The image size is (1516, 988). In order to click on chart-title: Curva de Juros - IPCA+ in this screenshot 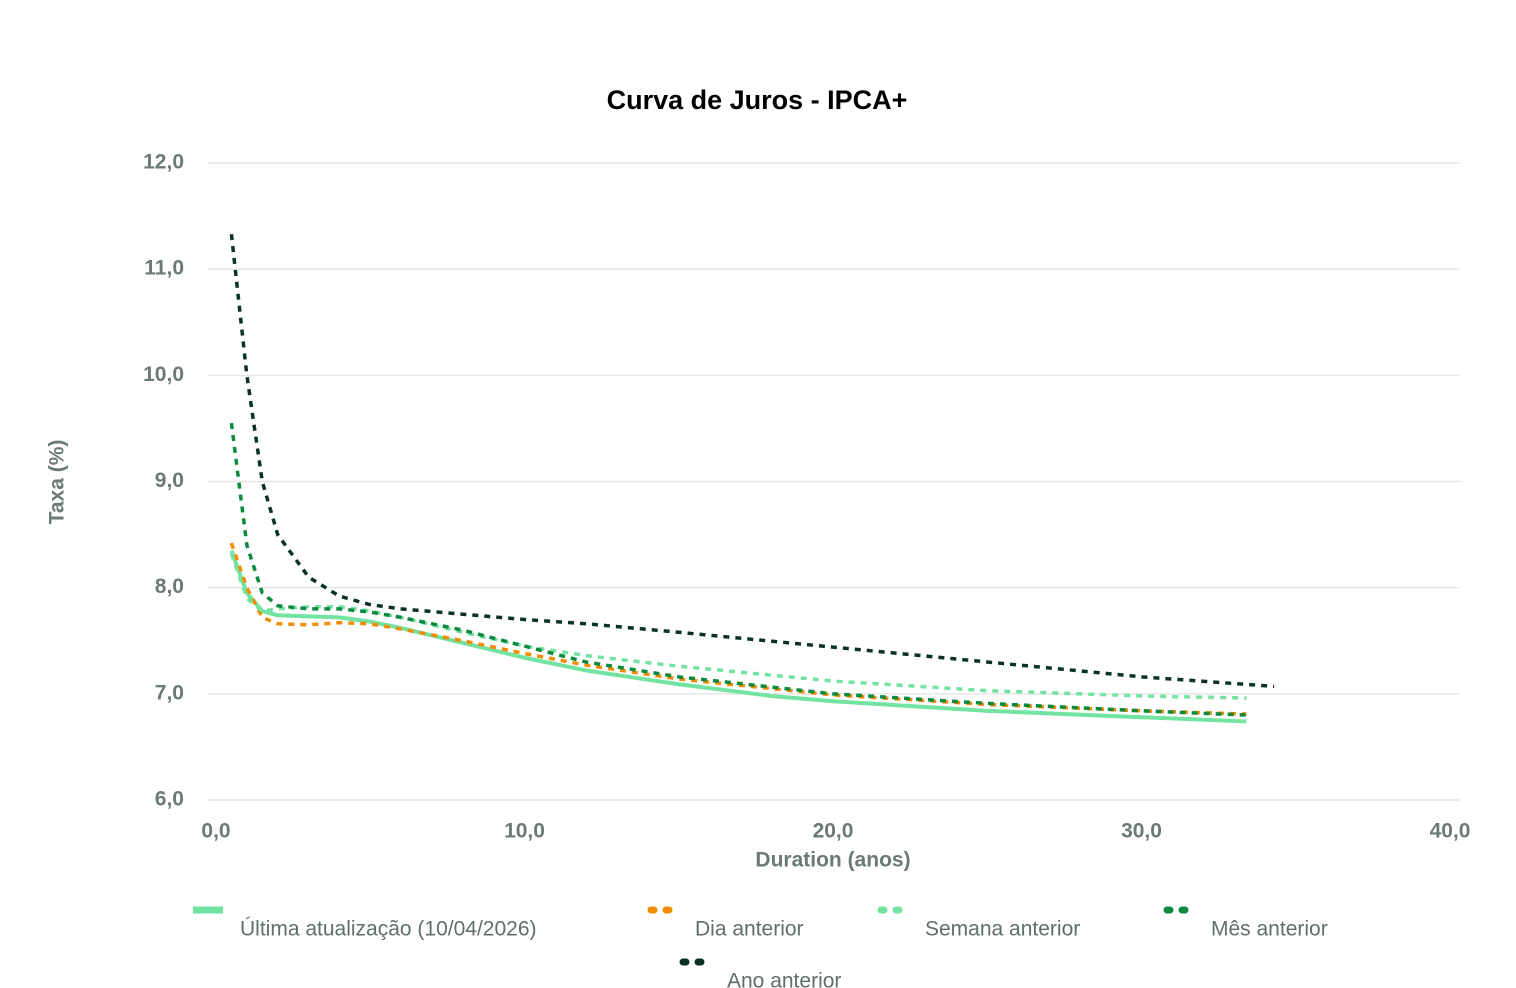, I will do `click(757, 100)`.